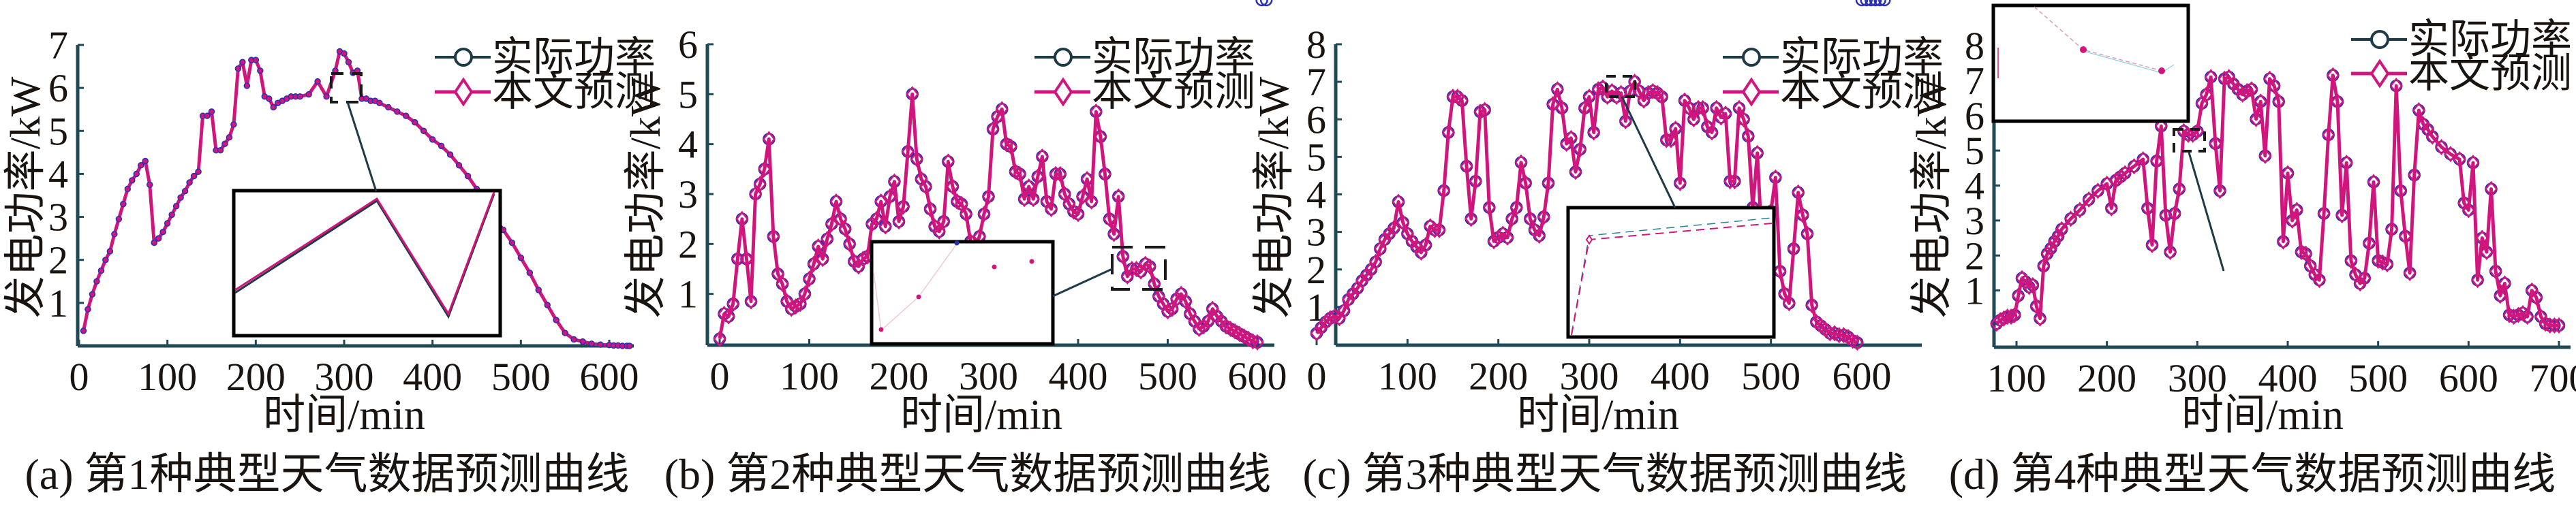 The width and height of the screenshot is (2576, 512). I want to click on x-tick-label: 200, so click(900, 376).